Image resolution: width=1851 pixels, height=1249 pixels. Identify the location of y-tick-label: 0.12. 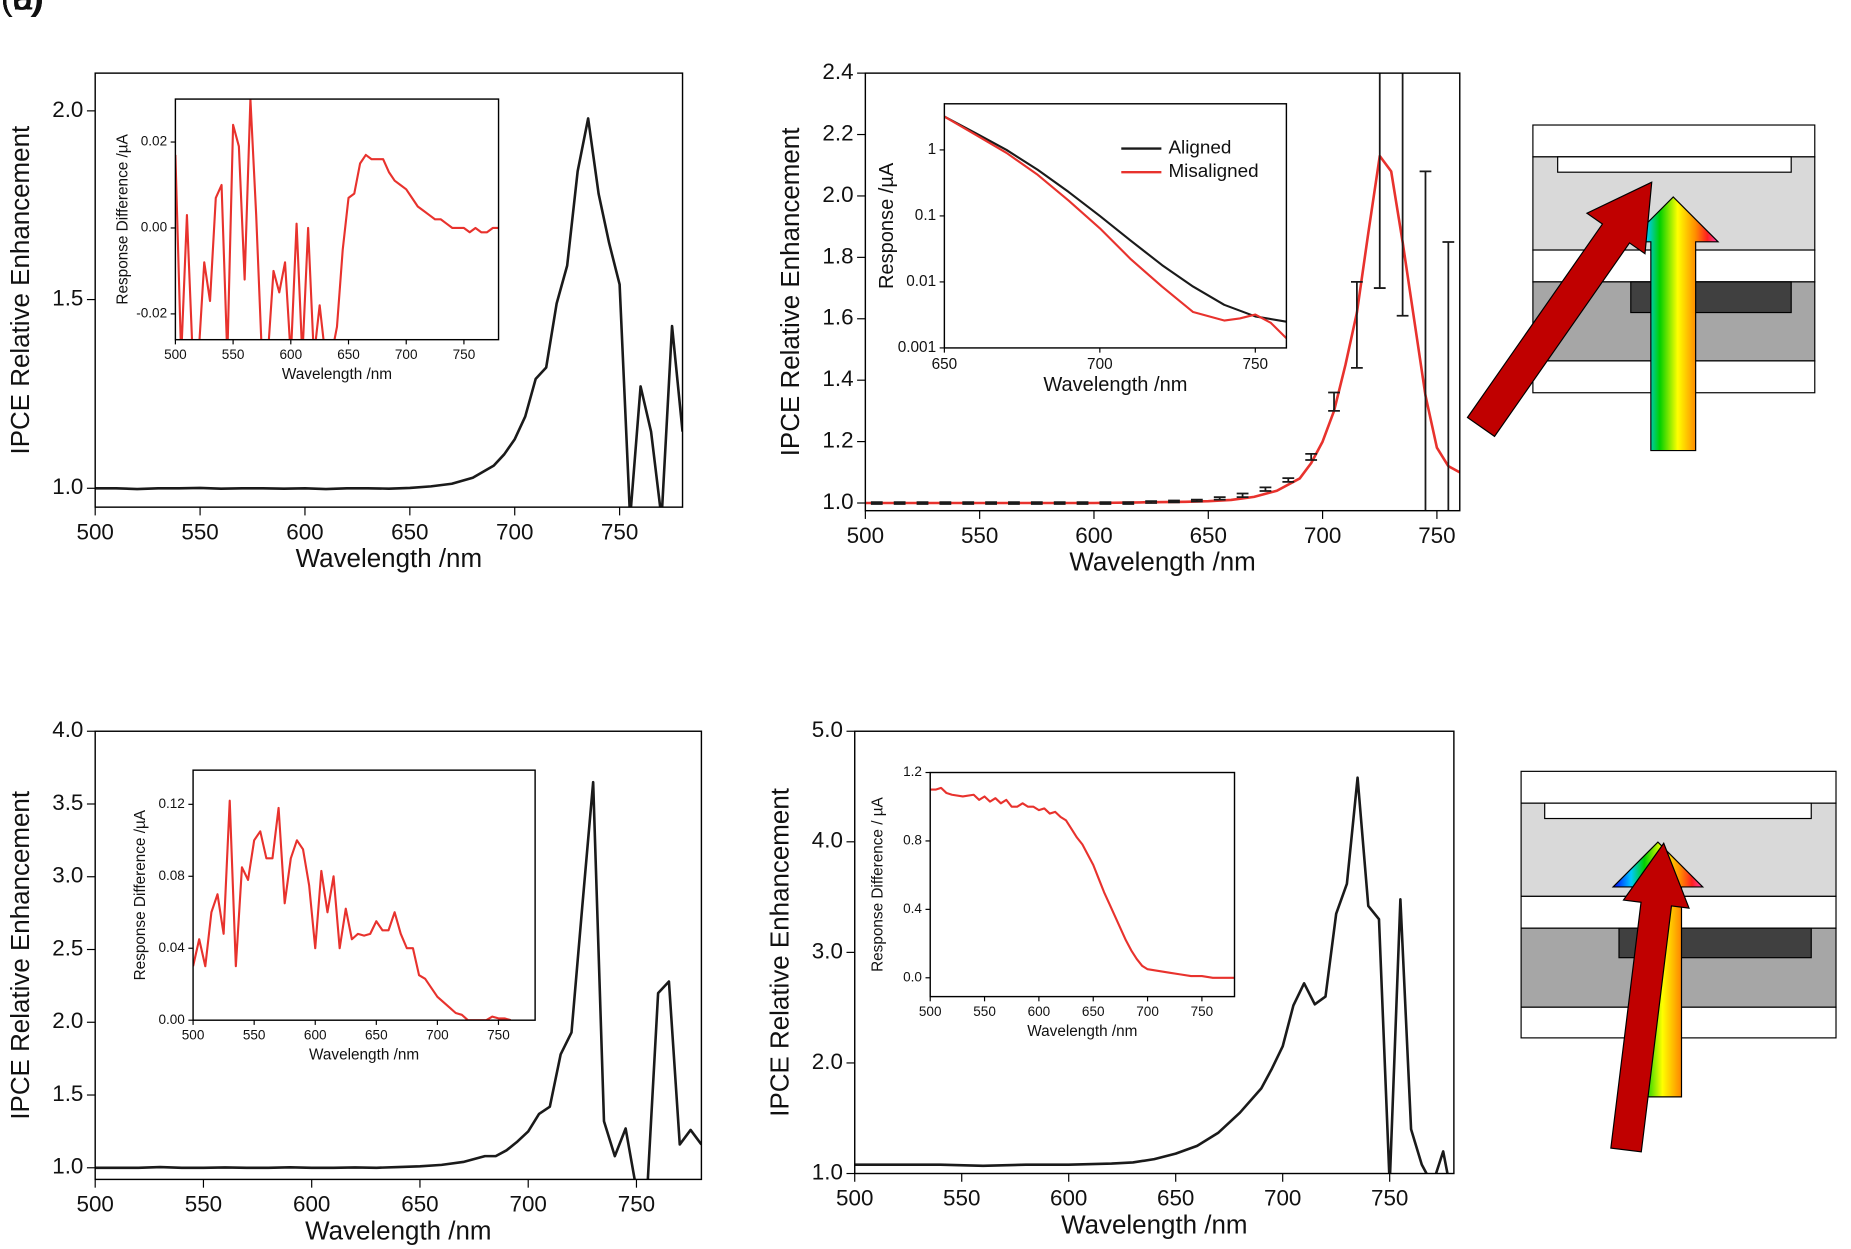
(171, 803).